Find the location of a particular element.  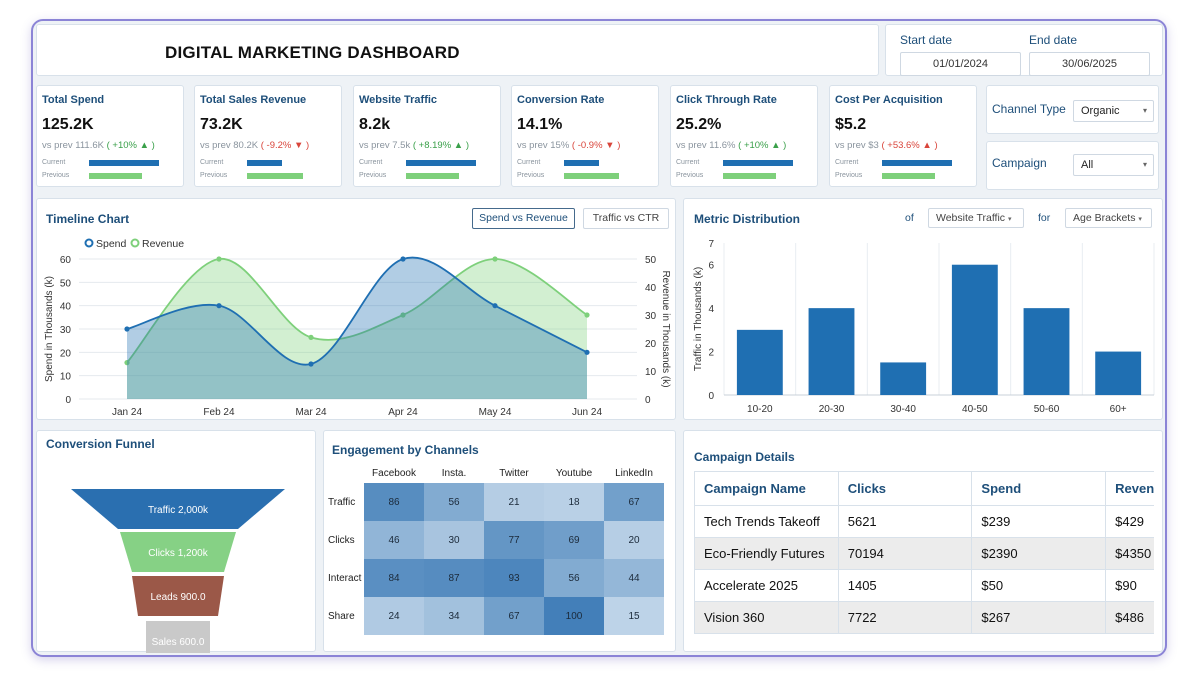

kpi-delta: ( +10% ▲ ) is located at coordinates (762, 145).